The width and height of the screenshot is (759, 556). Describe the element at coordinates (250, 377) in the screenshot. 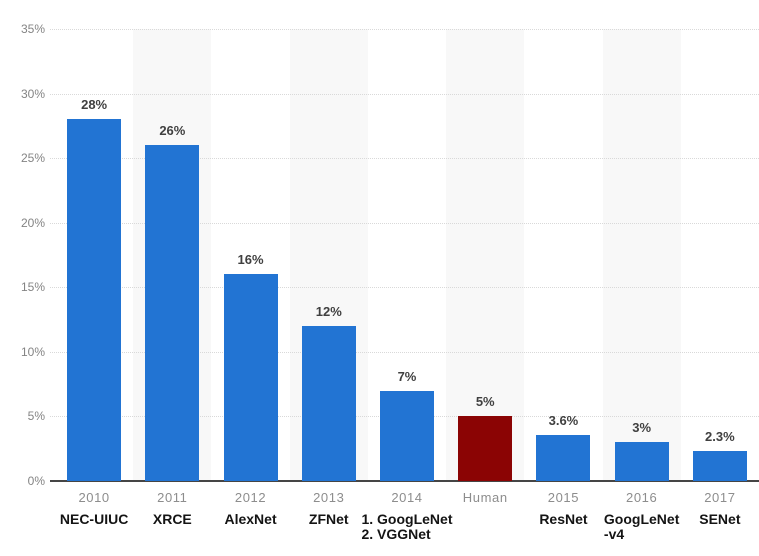

I see `bar-2012` at that location.